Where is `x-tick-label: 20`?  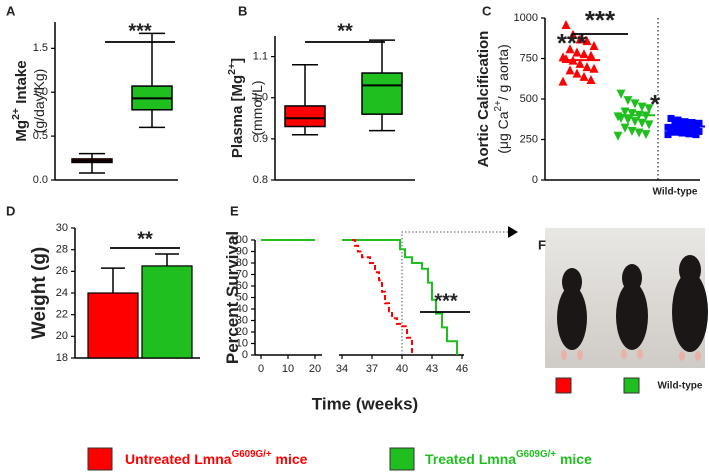
x-tick-label: 20 is located at coordinates (315, 369).